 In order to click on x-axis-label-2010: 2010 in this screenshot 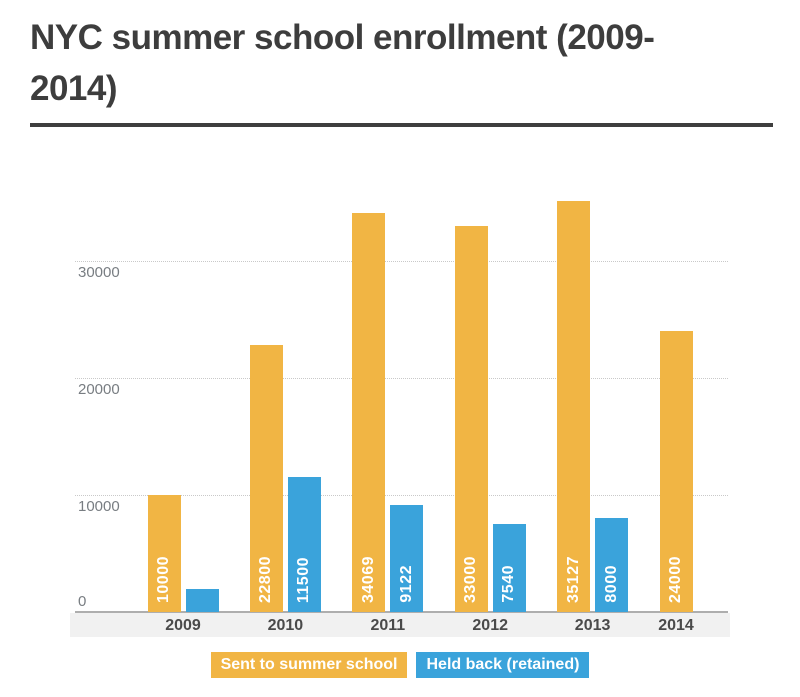, I will do `click(285, 625)`.